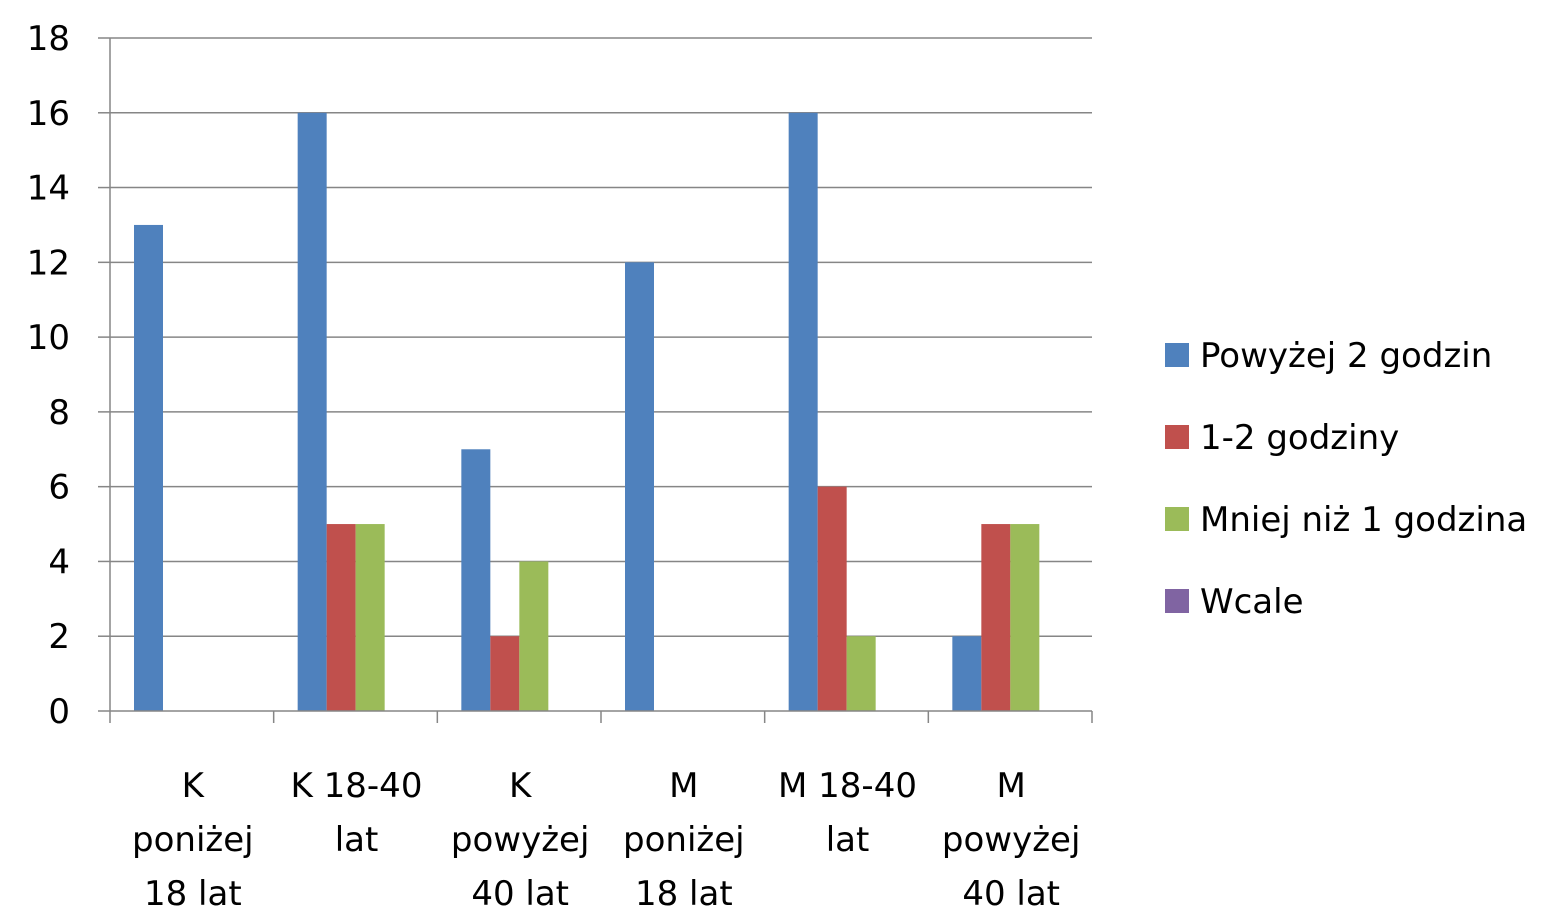 The height and width of the screenshot is (913, 1567). Describe the element at coordinates (59, 413) in the screenshot. I see `y-tick-label: 8` at that location.